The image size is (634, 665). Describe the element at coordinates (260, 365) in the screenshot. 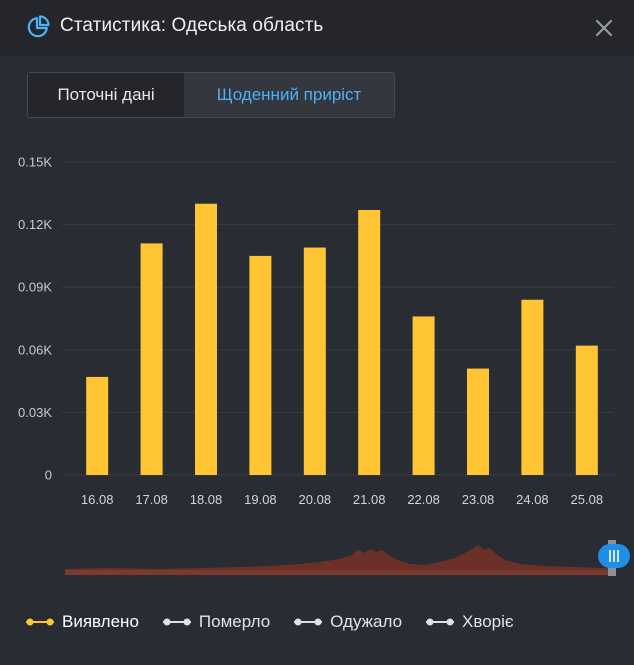

I see `bar-19.08` at that location.